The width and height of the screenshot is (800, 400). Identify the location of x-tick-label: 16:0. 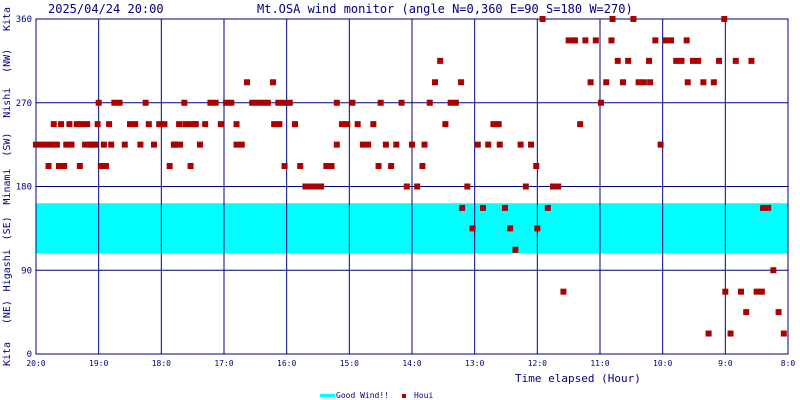
(286, 363).